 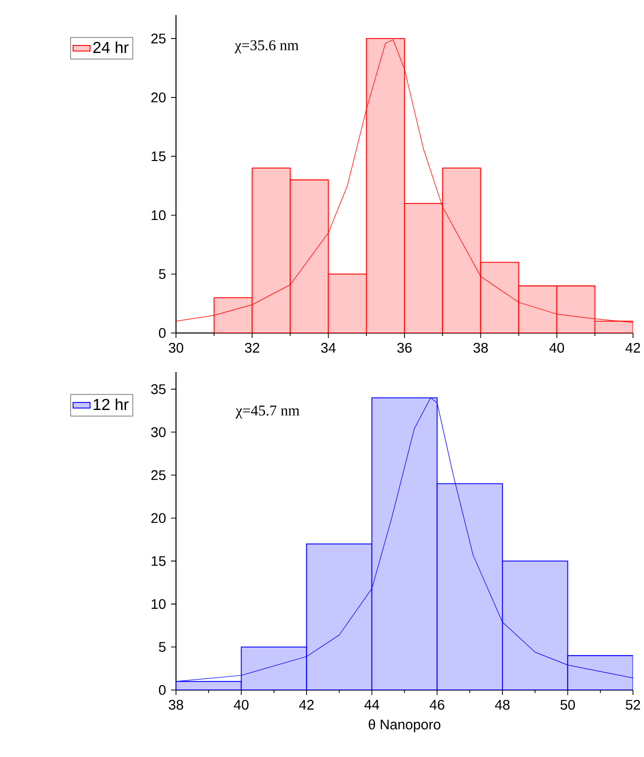 I want to click on x-tick-label: 36, so click(x=404, y=347).